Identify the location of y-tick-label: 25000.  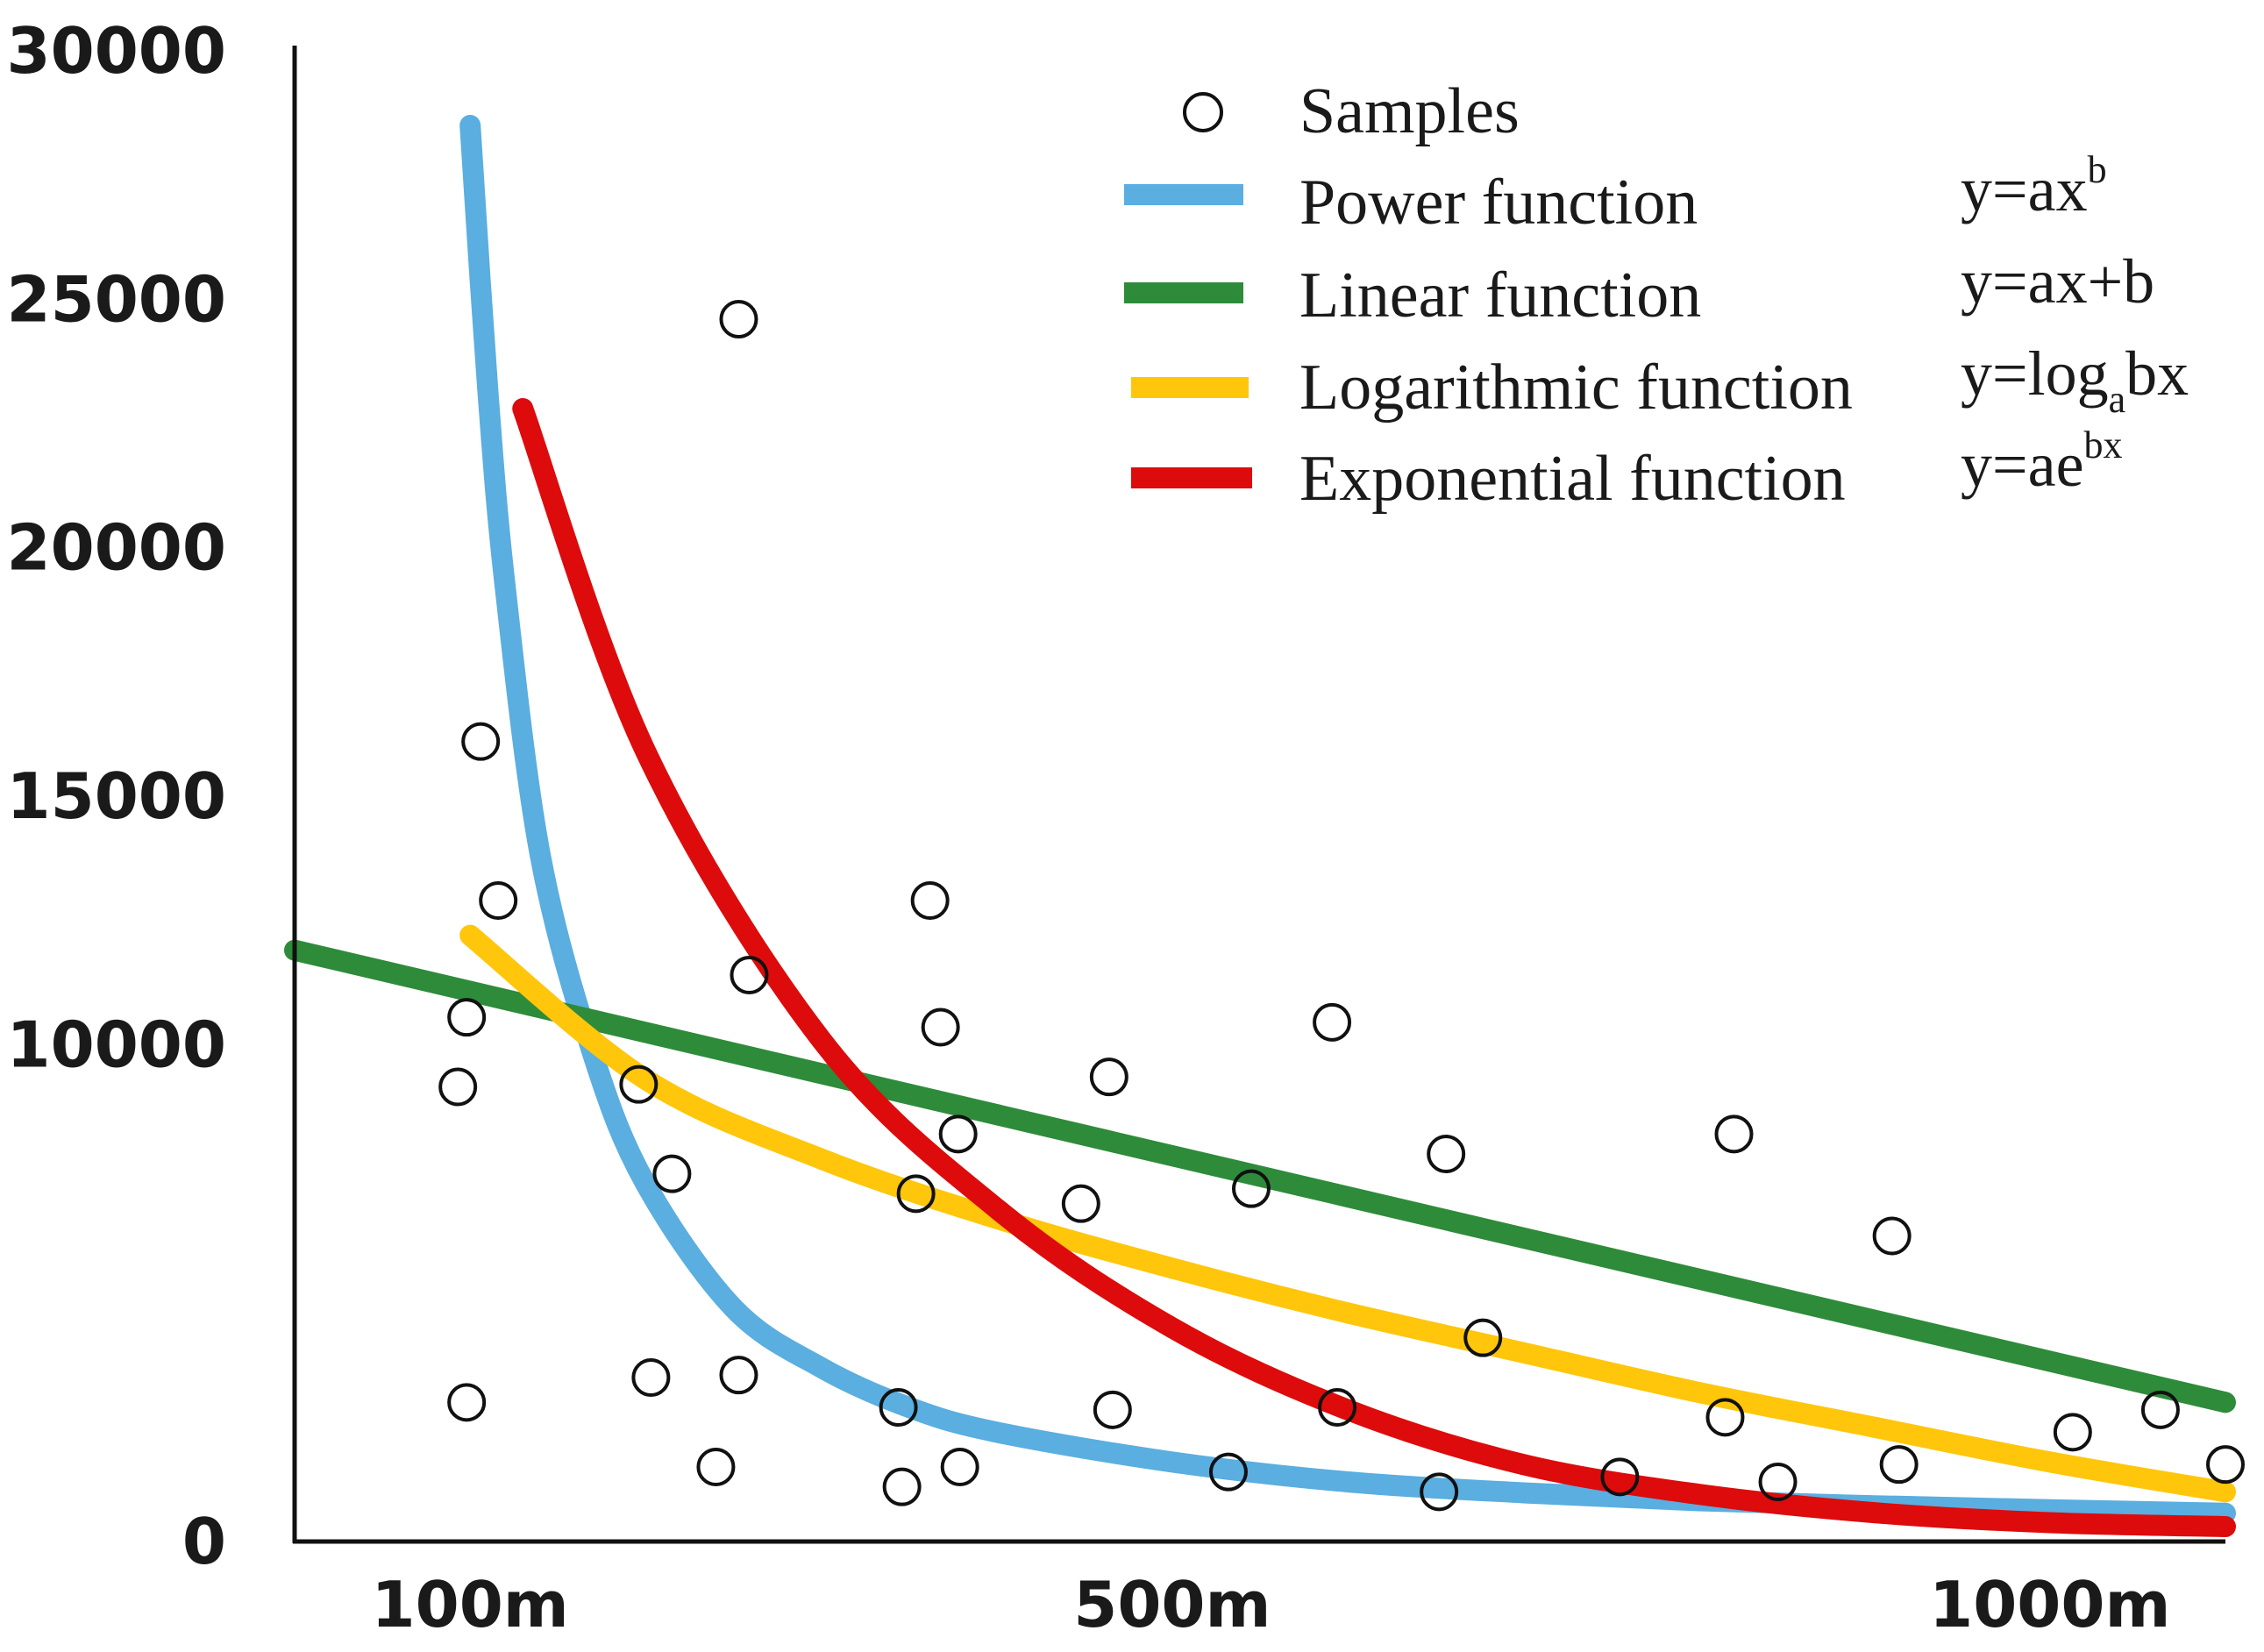
(117, 299).